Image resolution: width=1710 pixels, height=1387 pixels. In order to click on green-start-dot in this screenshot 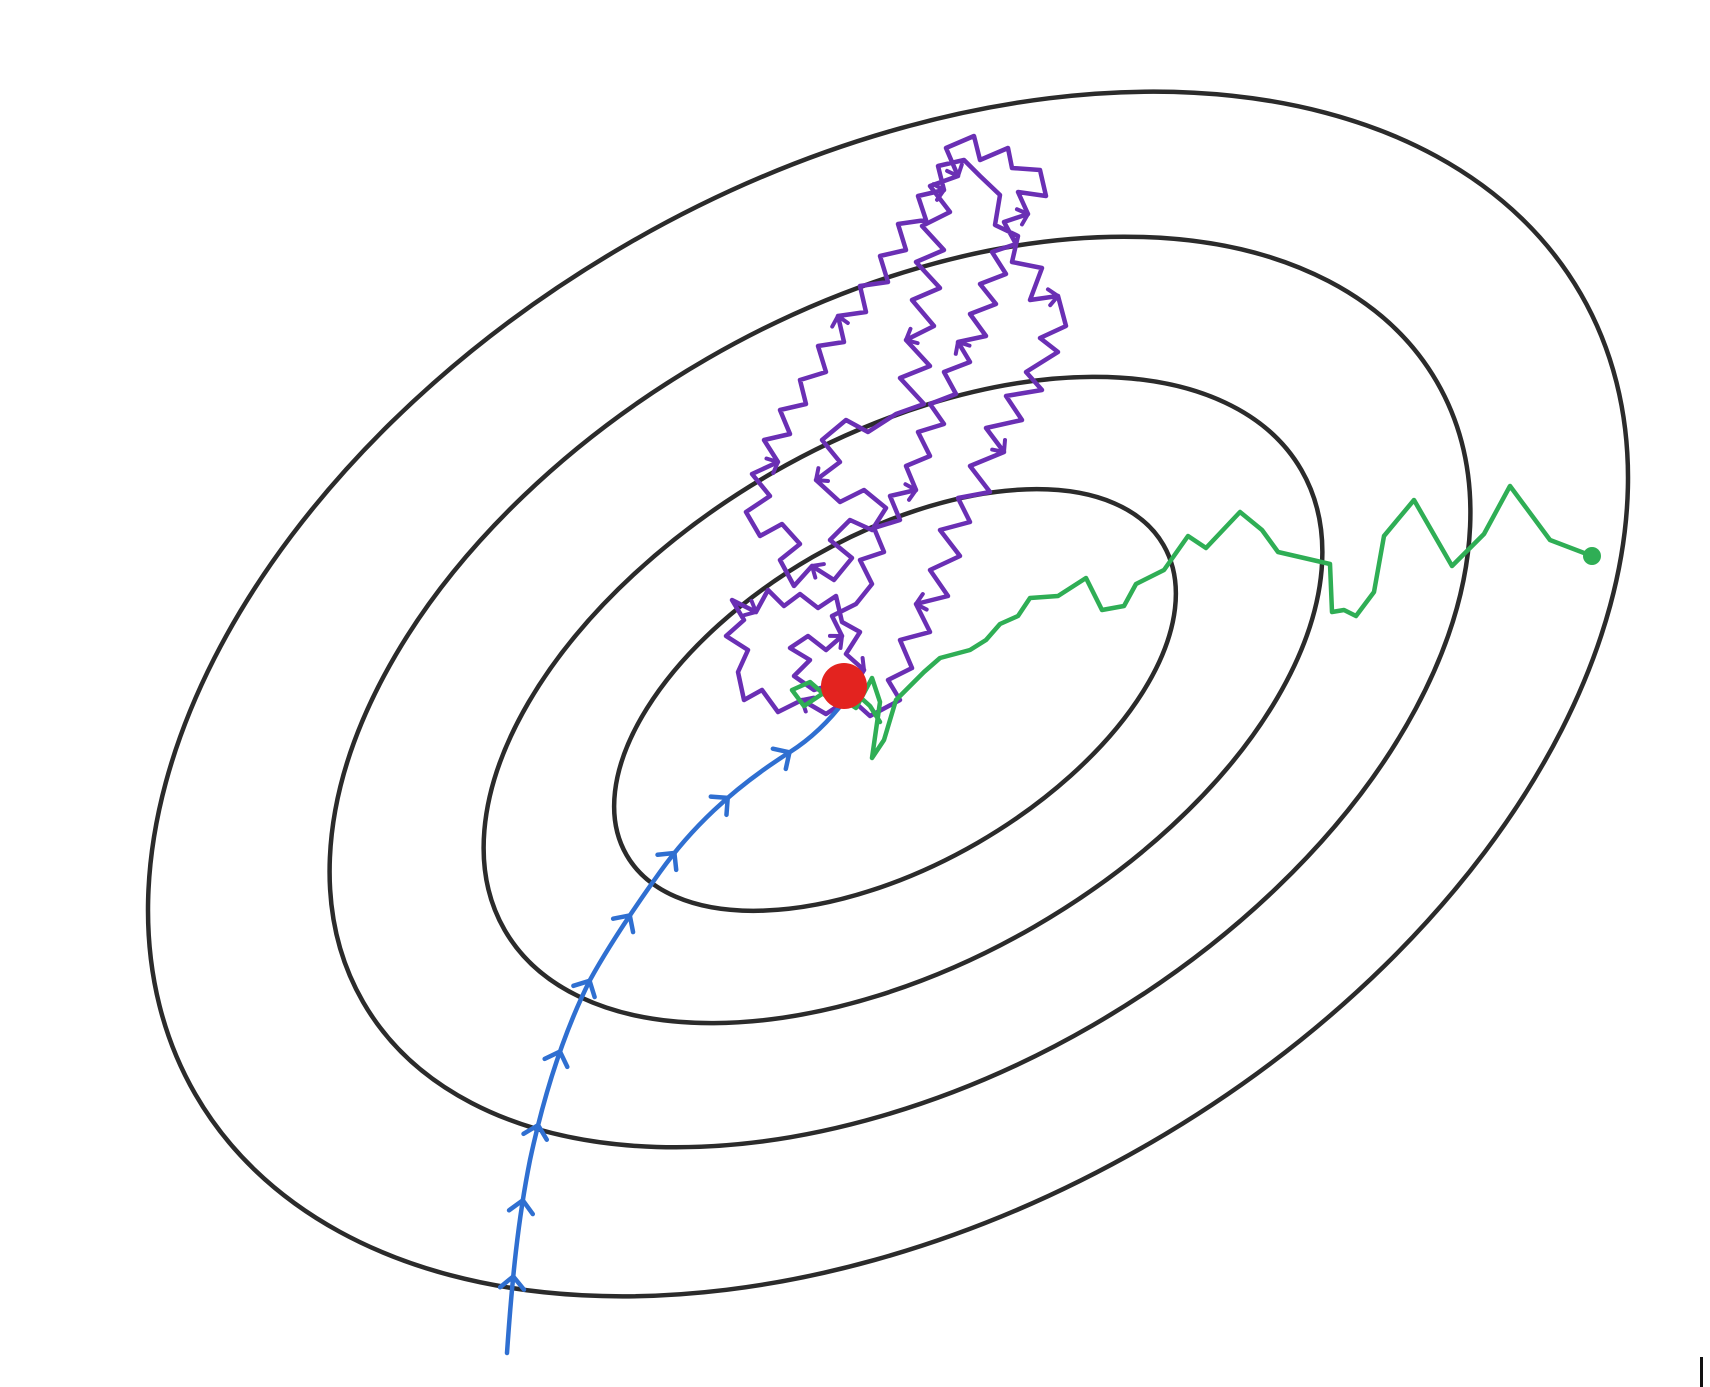, I will do `click(1592, 556)`.